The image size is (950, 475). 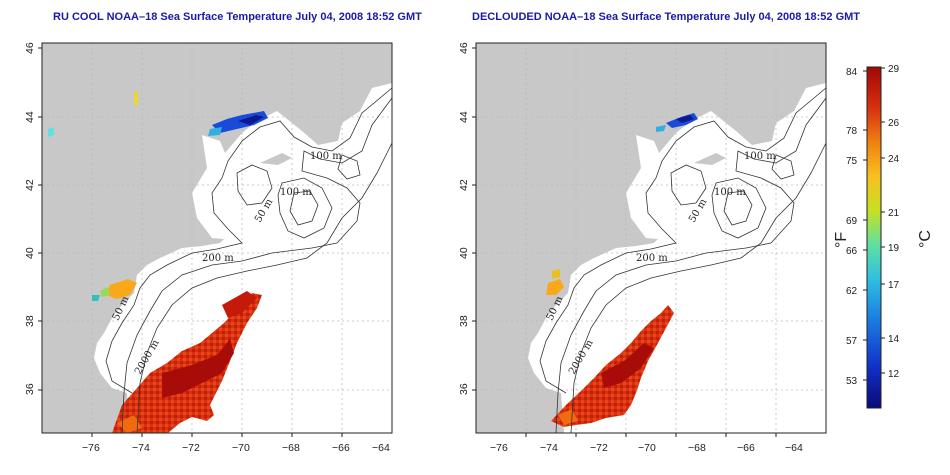 What do you see at coordinates (158, 196) in the screenshot?
I see `left-sst-coastal-patches` at bounding box center [158, 196].